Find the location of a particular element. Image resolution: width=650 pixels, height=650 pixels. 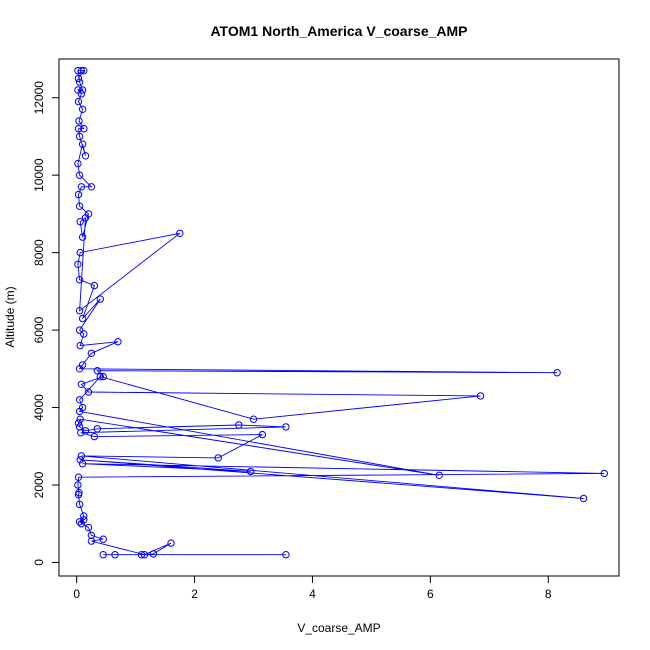

y-tick-label: 10000 is located at coordinates (39, 175).